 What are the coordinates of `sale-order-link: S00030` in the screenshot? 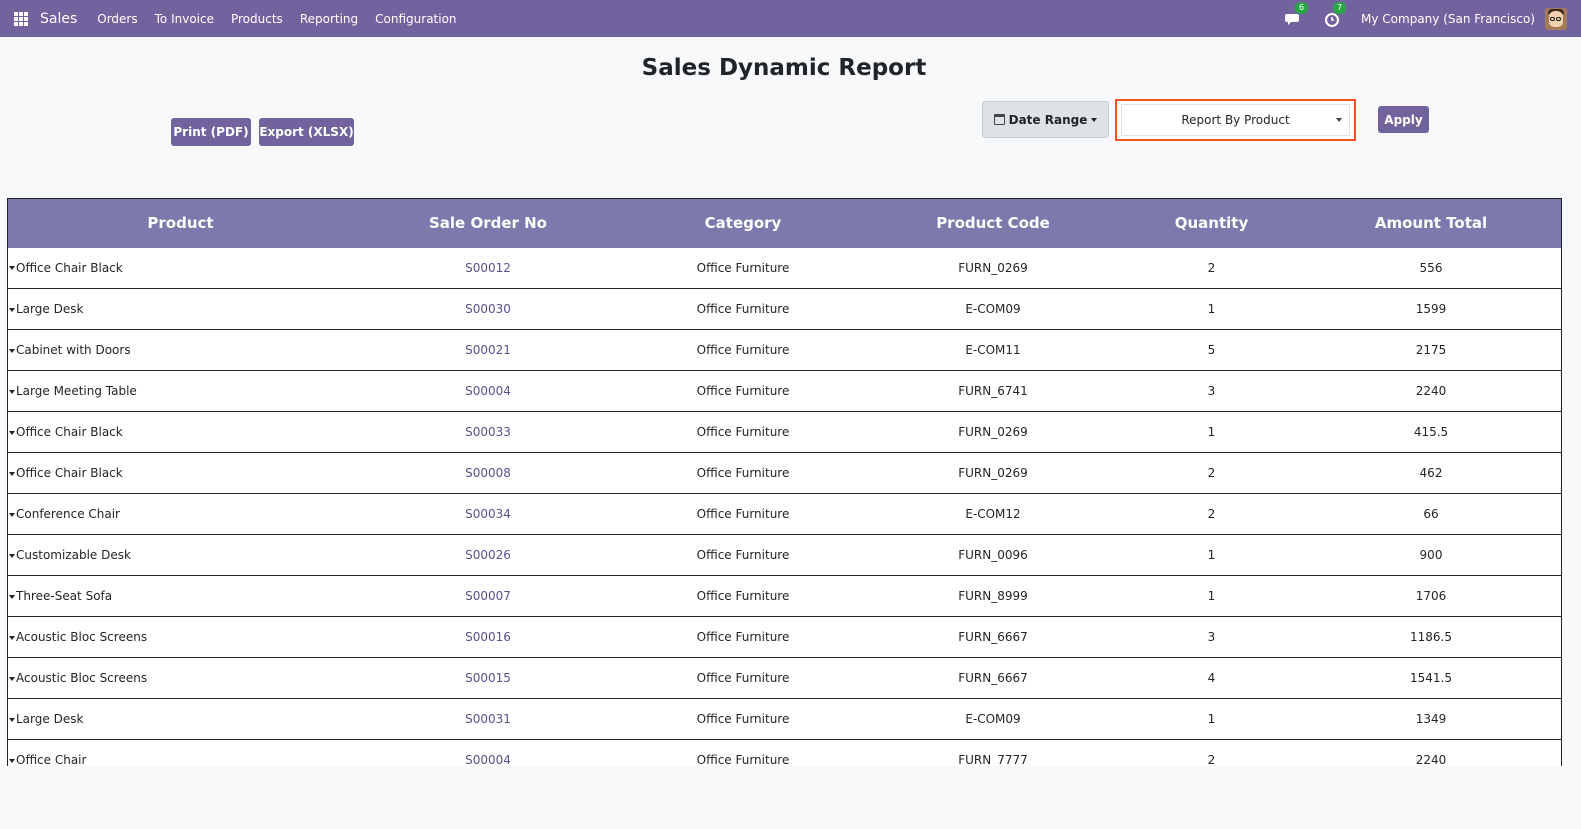 It's located at (488, 309).